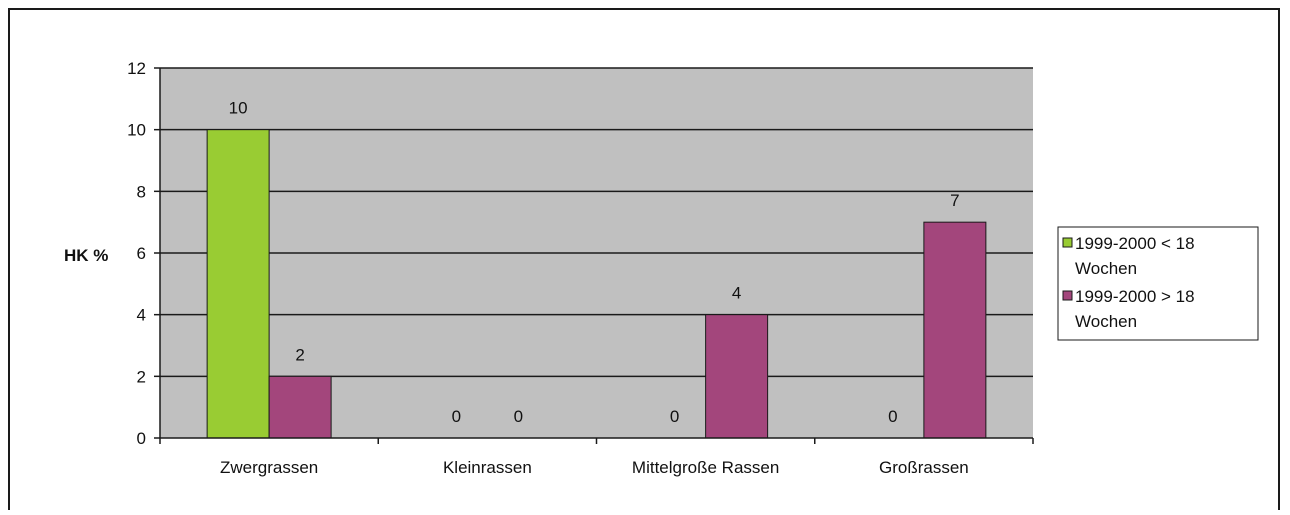  What do you see at coordinates (487, 467) in the screenshot?
I see `category-label: Kleinrassen` at bounding box center [487, 467].